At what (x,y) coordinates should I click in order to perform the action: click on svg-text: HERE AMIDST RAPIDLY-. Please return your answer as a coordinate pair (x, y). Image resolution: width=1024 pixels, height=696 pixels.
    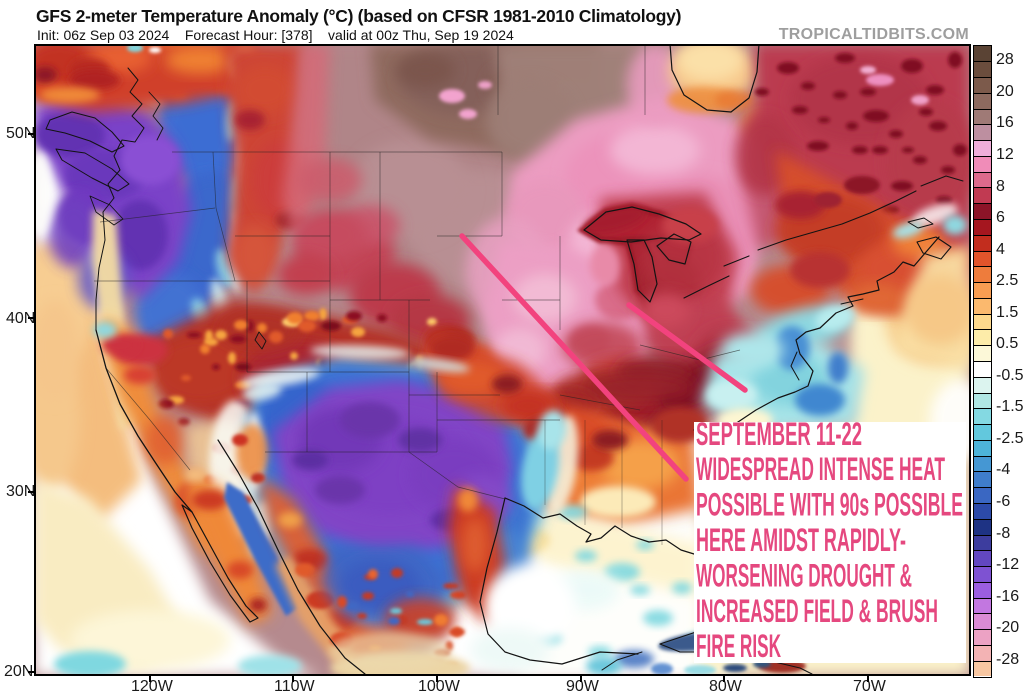
    Looking at the image, I should click on (801, 540).